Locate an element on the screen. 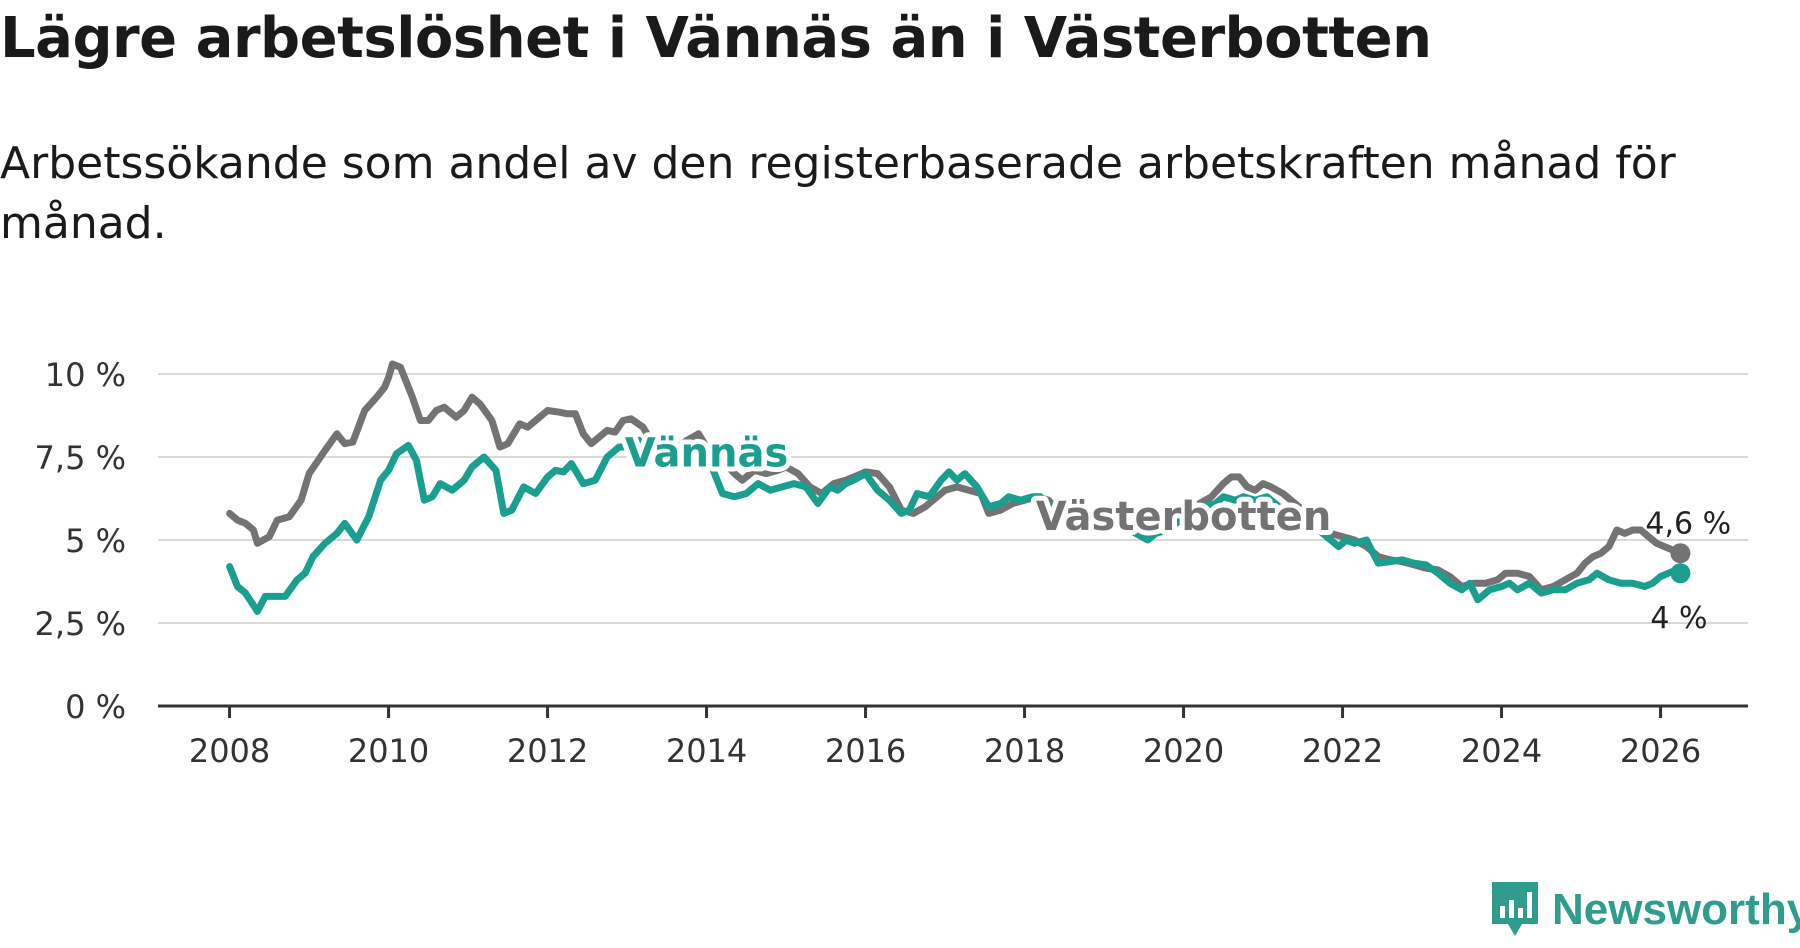  x-tick-label: 2010 is located at coordinates (388, 751).